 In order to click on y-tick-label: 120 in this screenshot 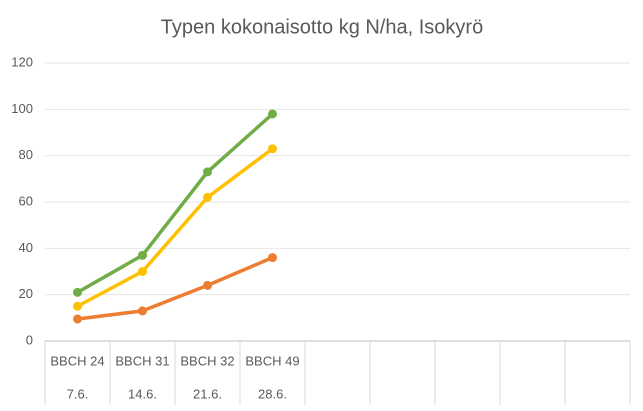, I will do `click(22, 61)`.